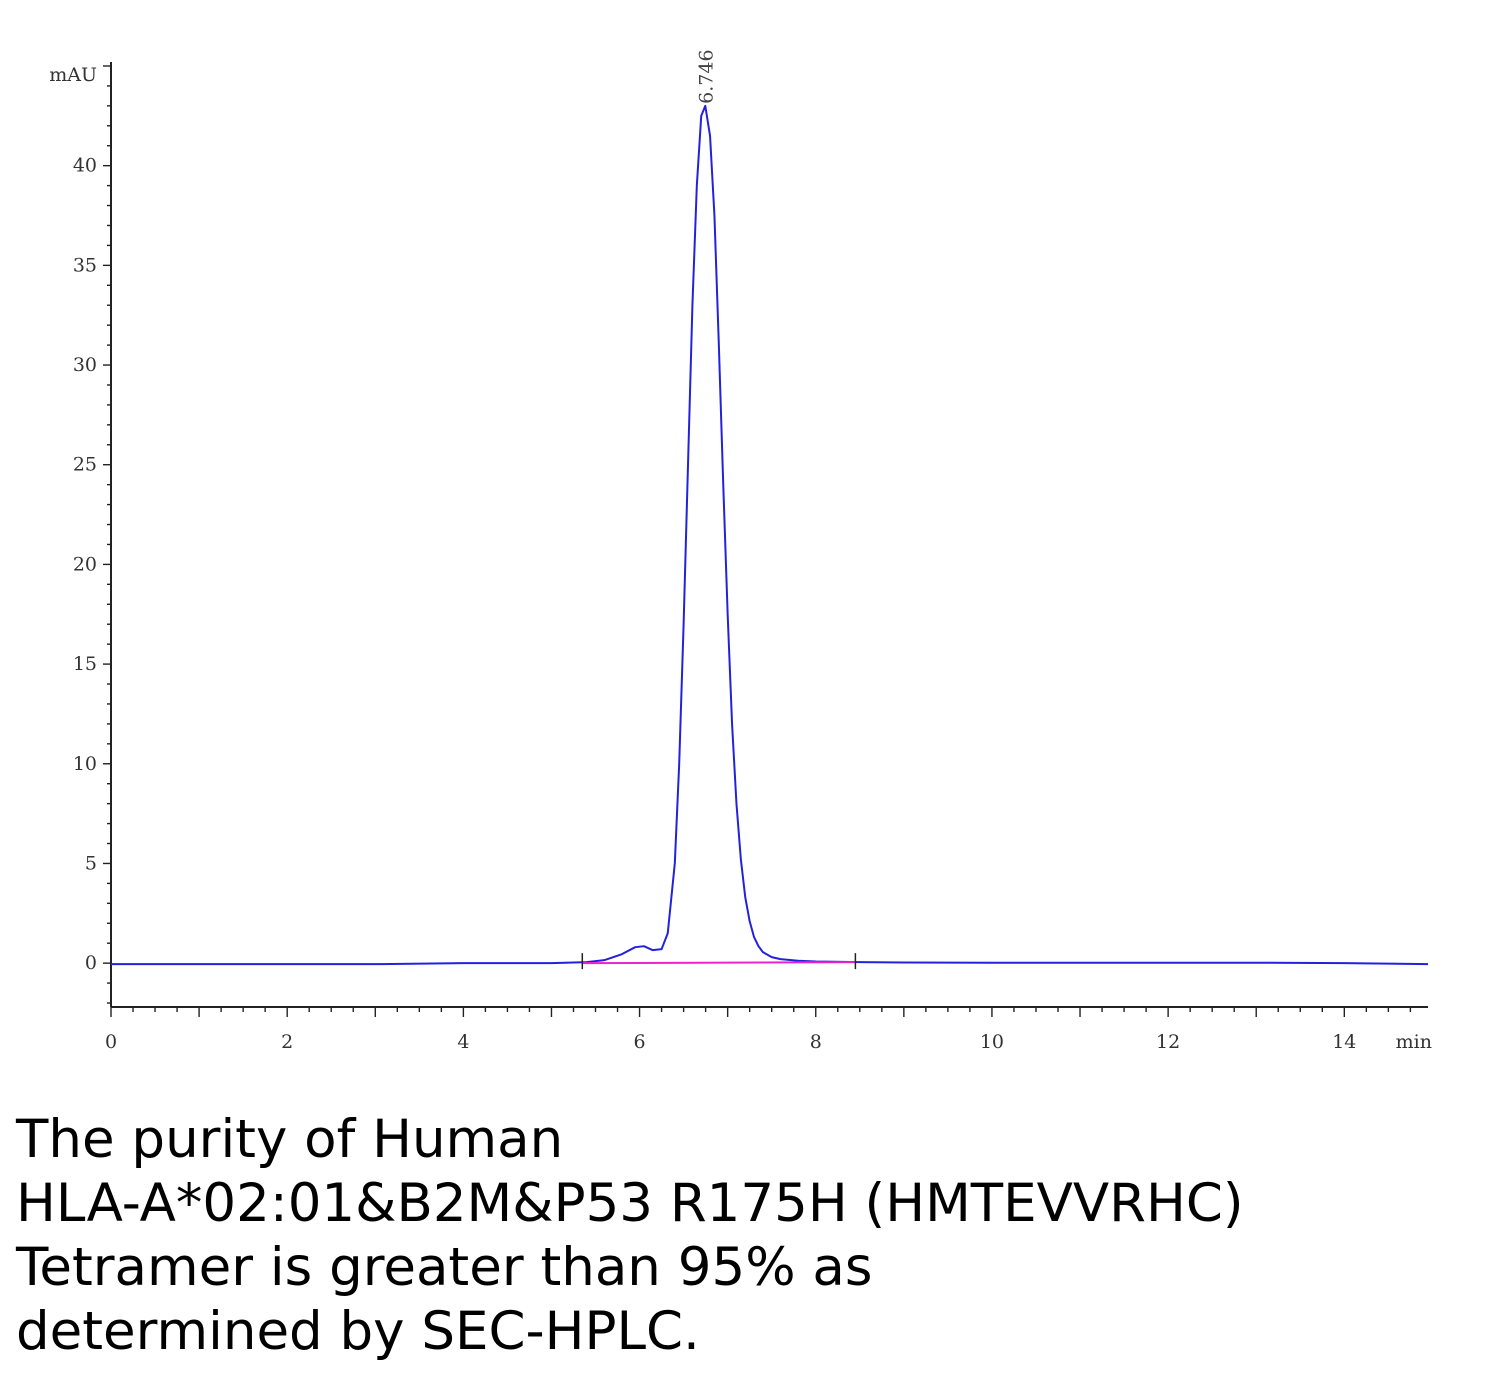  I want to click on caption-line-2: HLA-A*02:01&B2M&P53 R175H (HMTEVVRHC), so click(630, 1203).